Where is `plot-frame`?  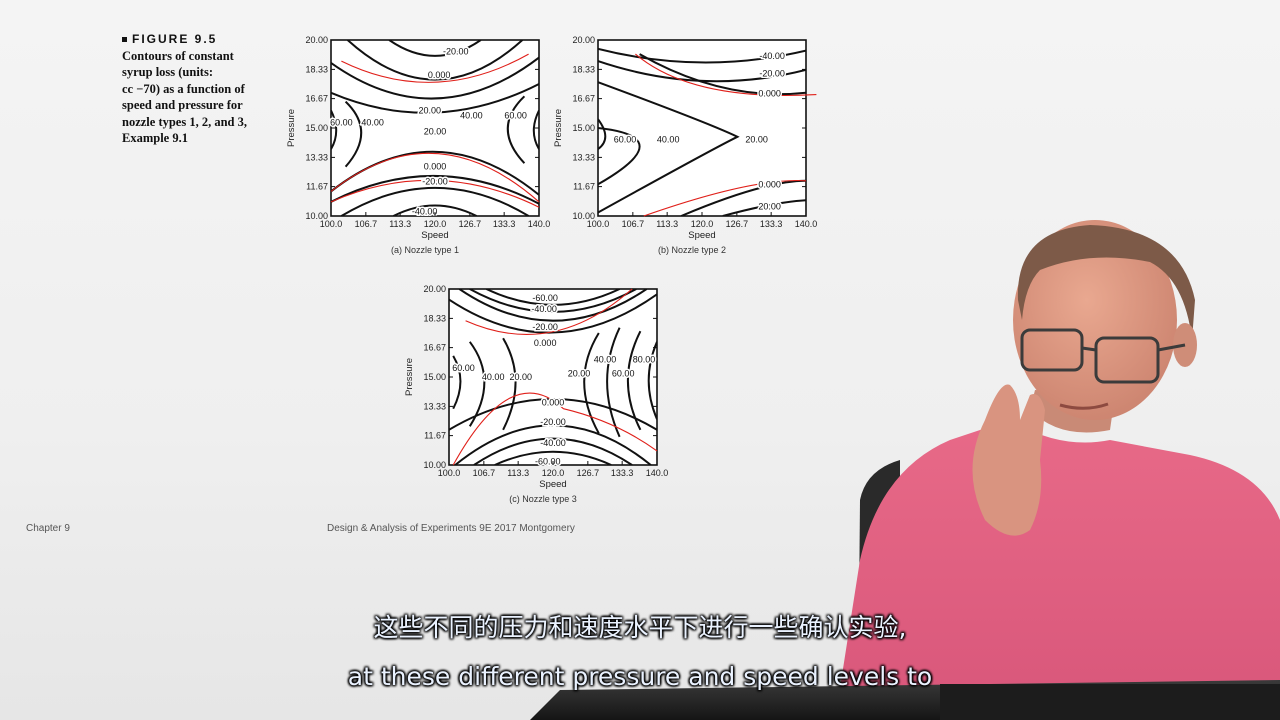 plot-frame is located at coordinates (702, 128).